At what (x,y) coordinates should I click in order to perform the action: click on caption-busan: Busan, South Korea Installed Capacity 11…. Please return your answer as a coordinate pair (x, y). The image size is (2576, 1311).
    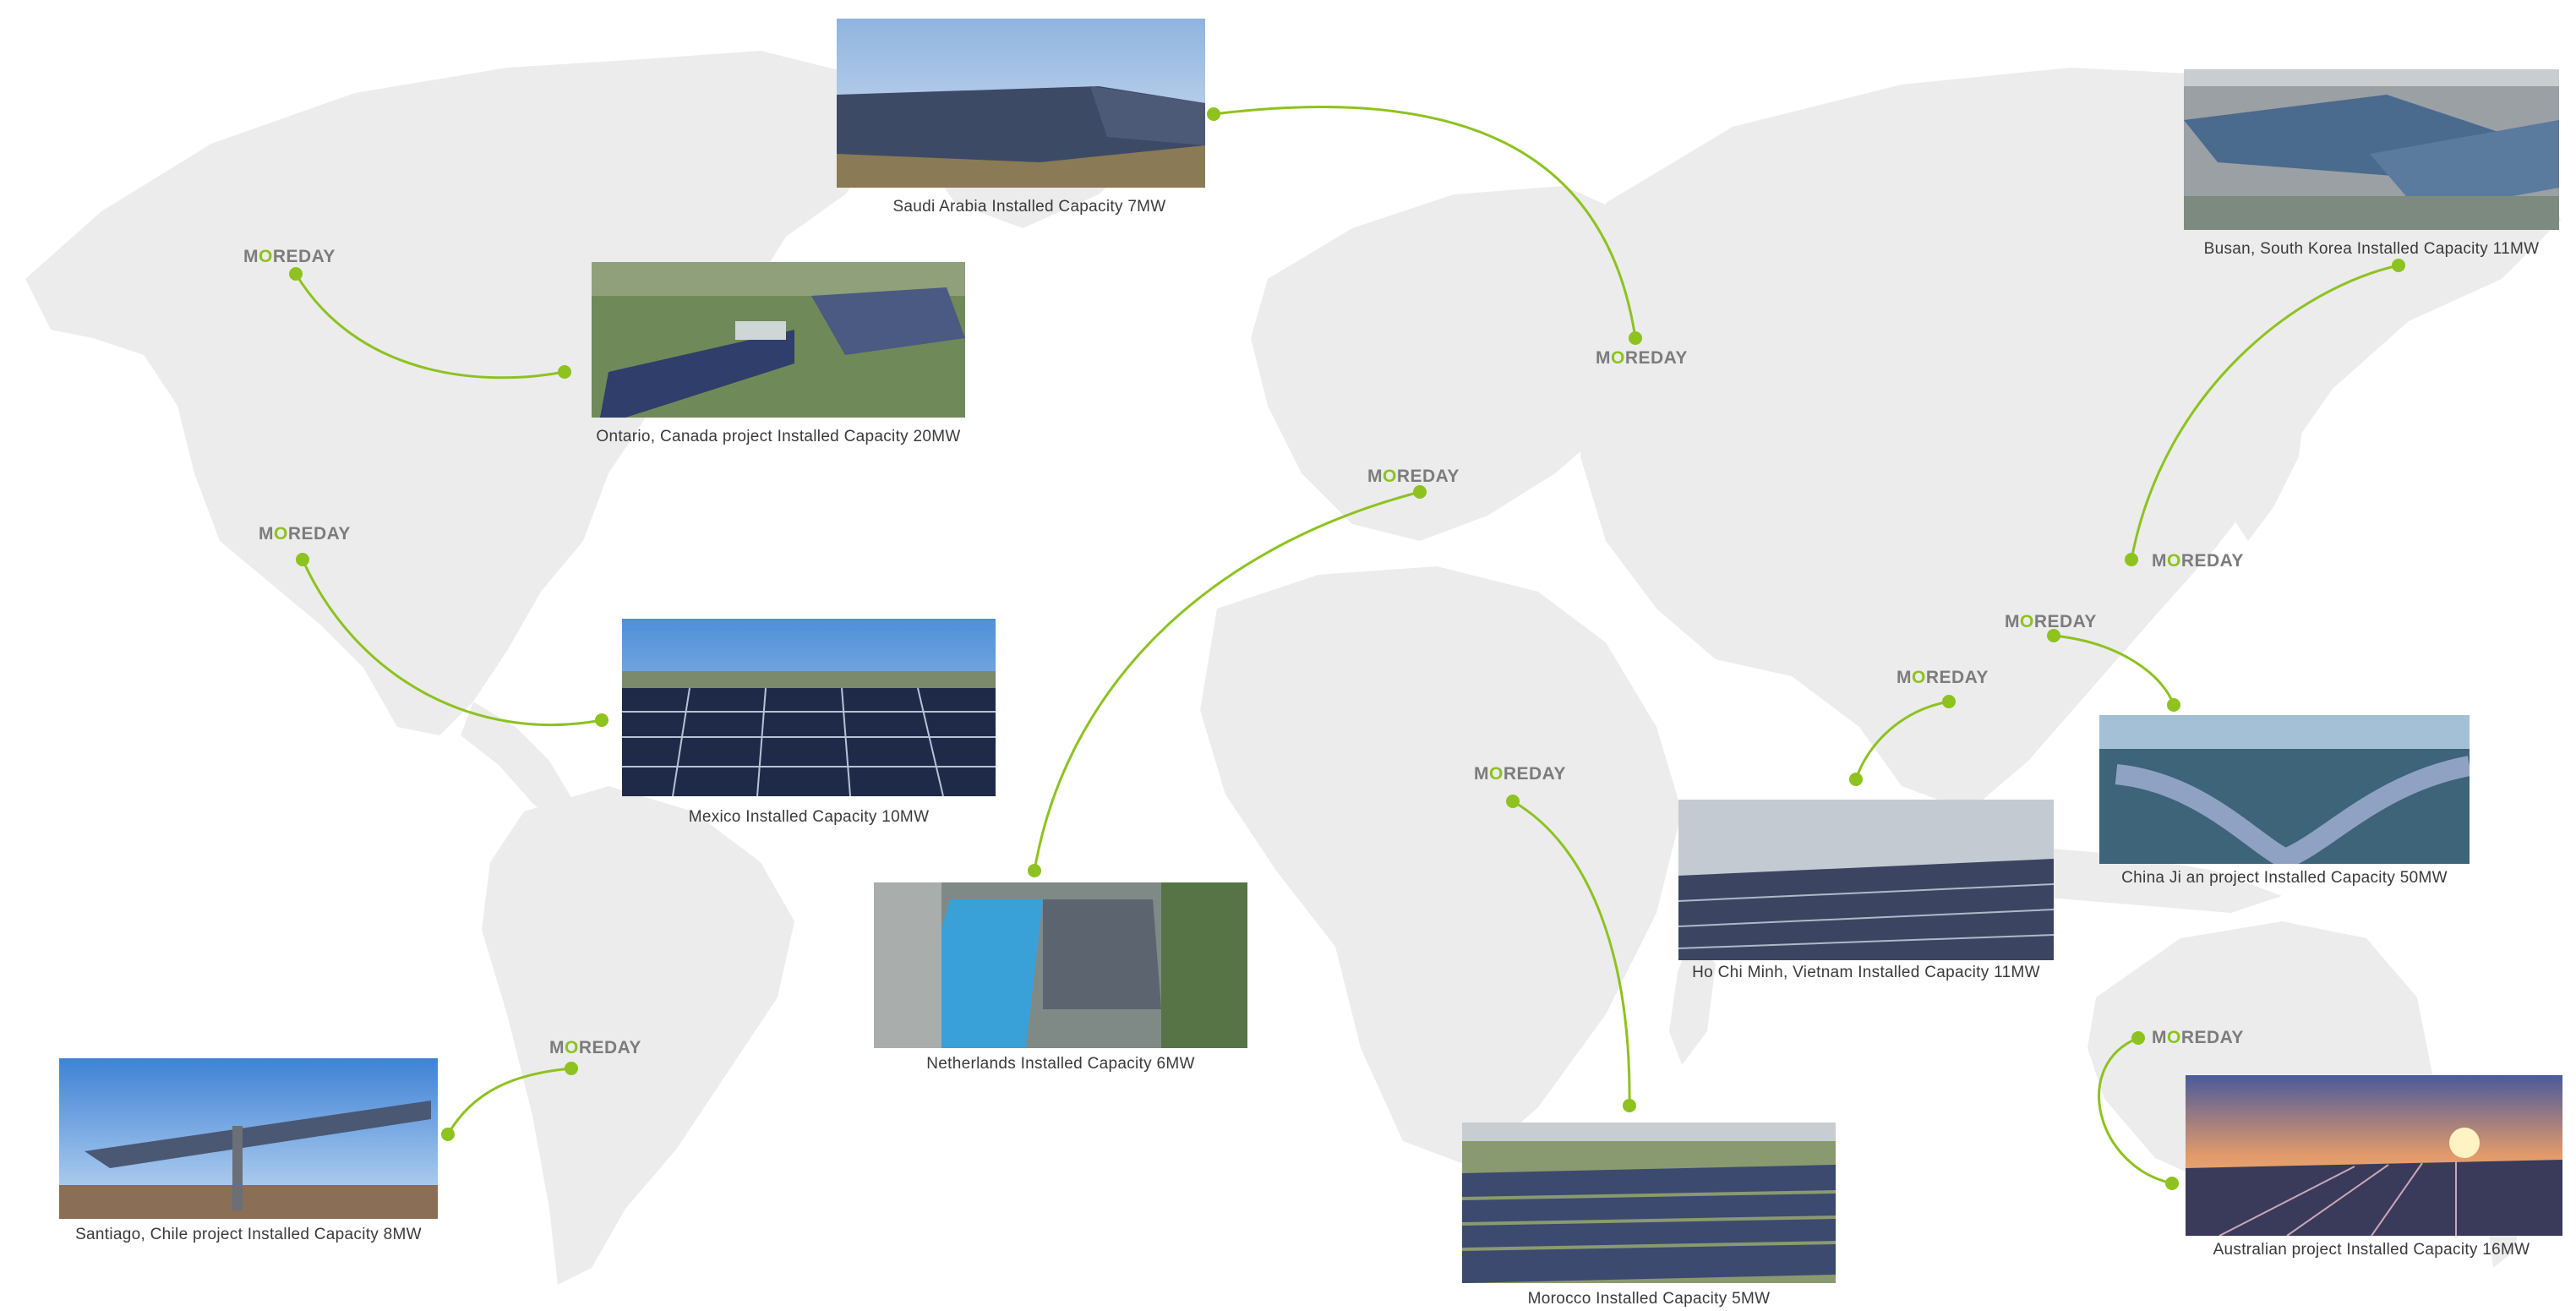
    Looking at the image, I should click on (2371, 249).